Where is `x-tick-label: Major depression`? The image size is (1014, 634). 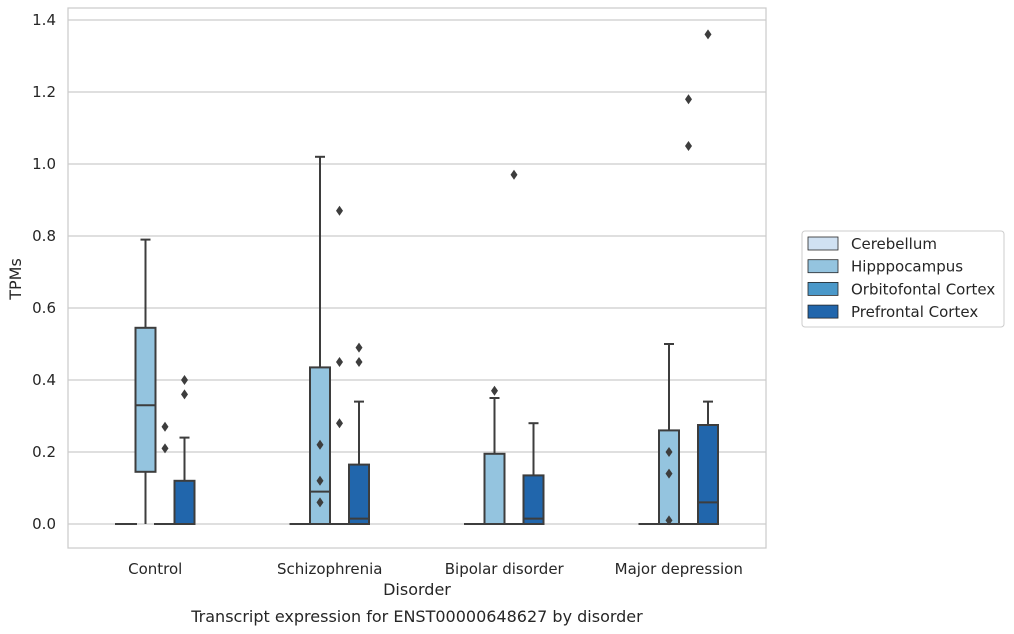 x-tick-label: Major depression is located at coordinates (679, 569).